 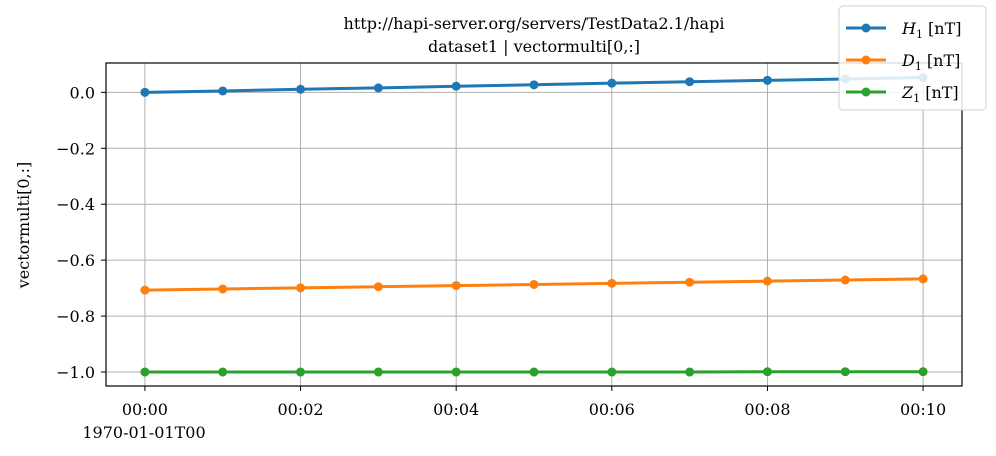 I want to click on y-tick-label: 0.0, so click(x=82, y=92).